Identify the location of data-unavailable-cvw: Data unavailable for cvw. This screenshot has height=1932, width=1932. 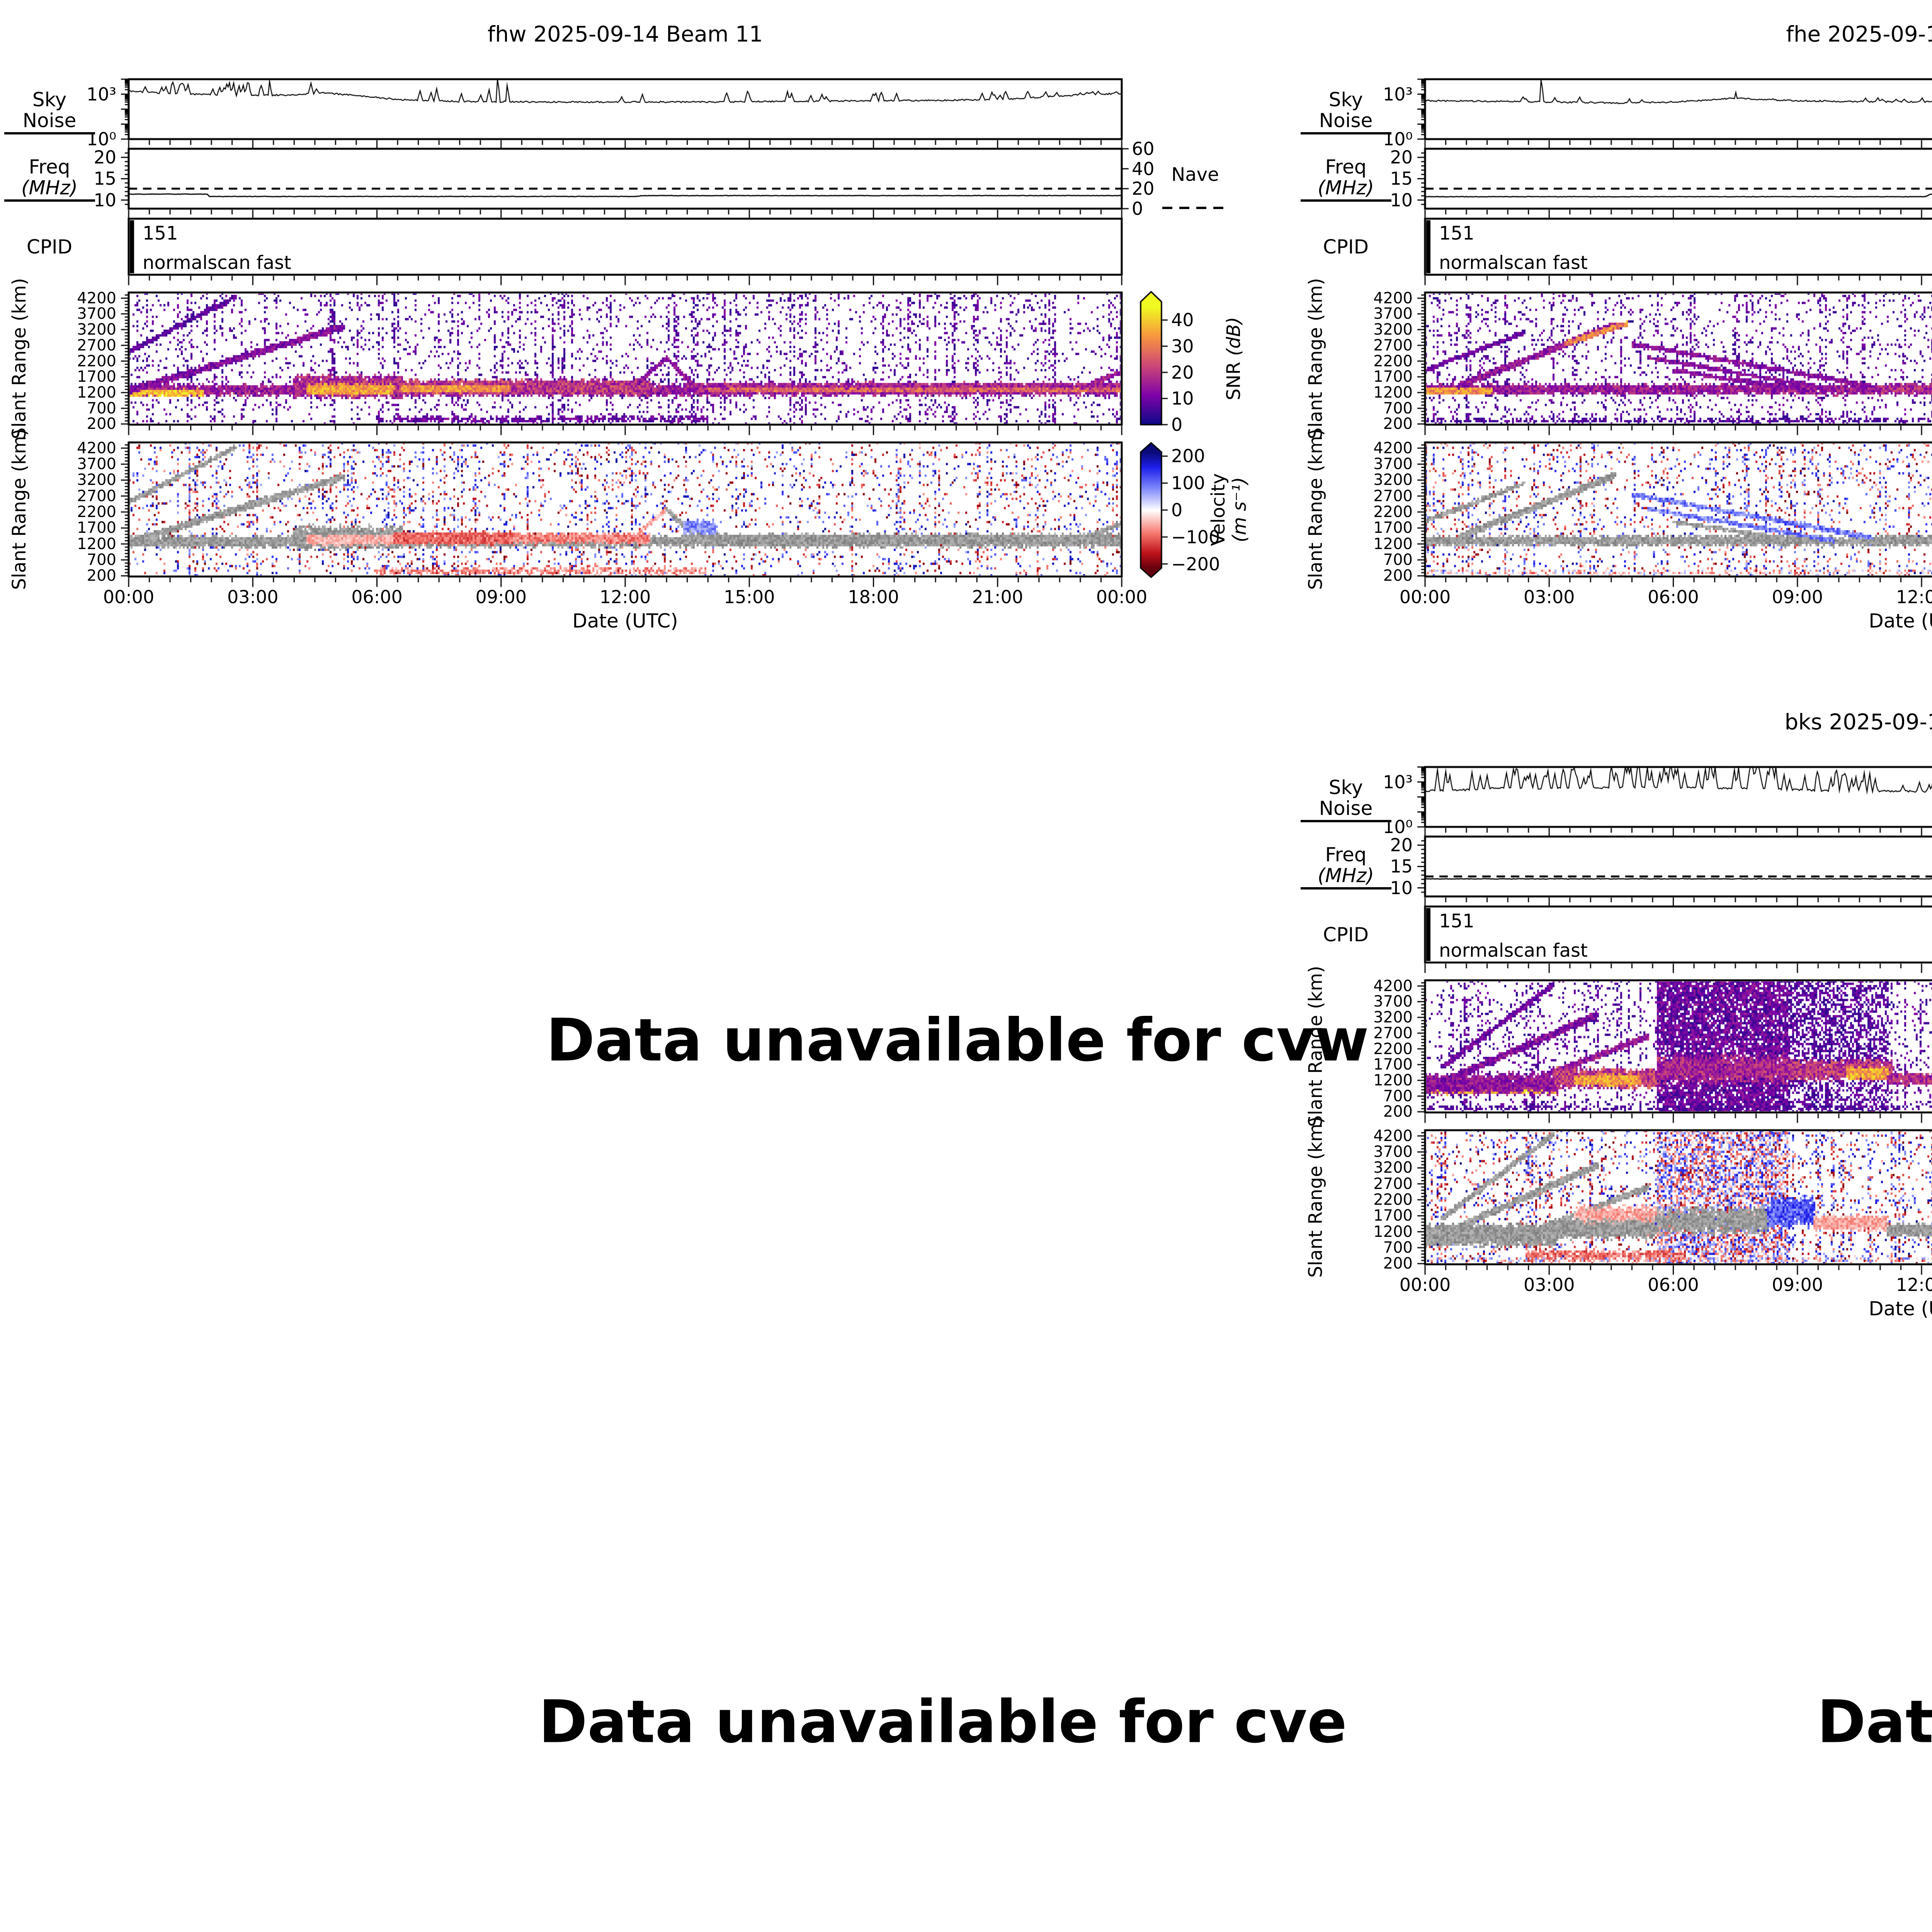
(957, 1041).